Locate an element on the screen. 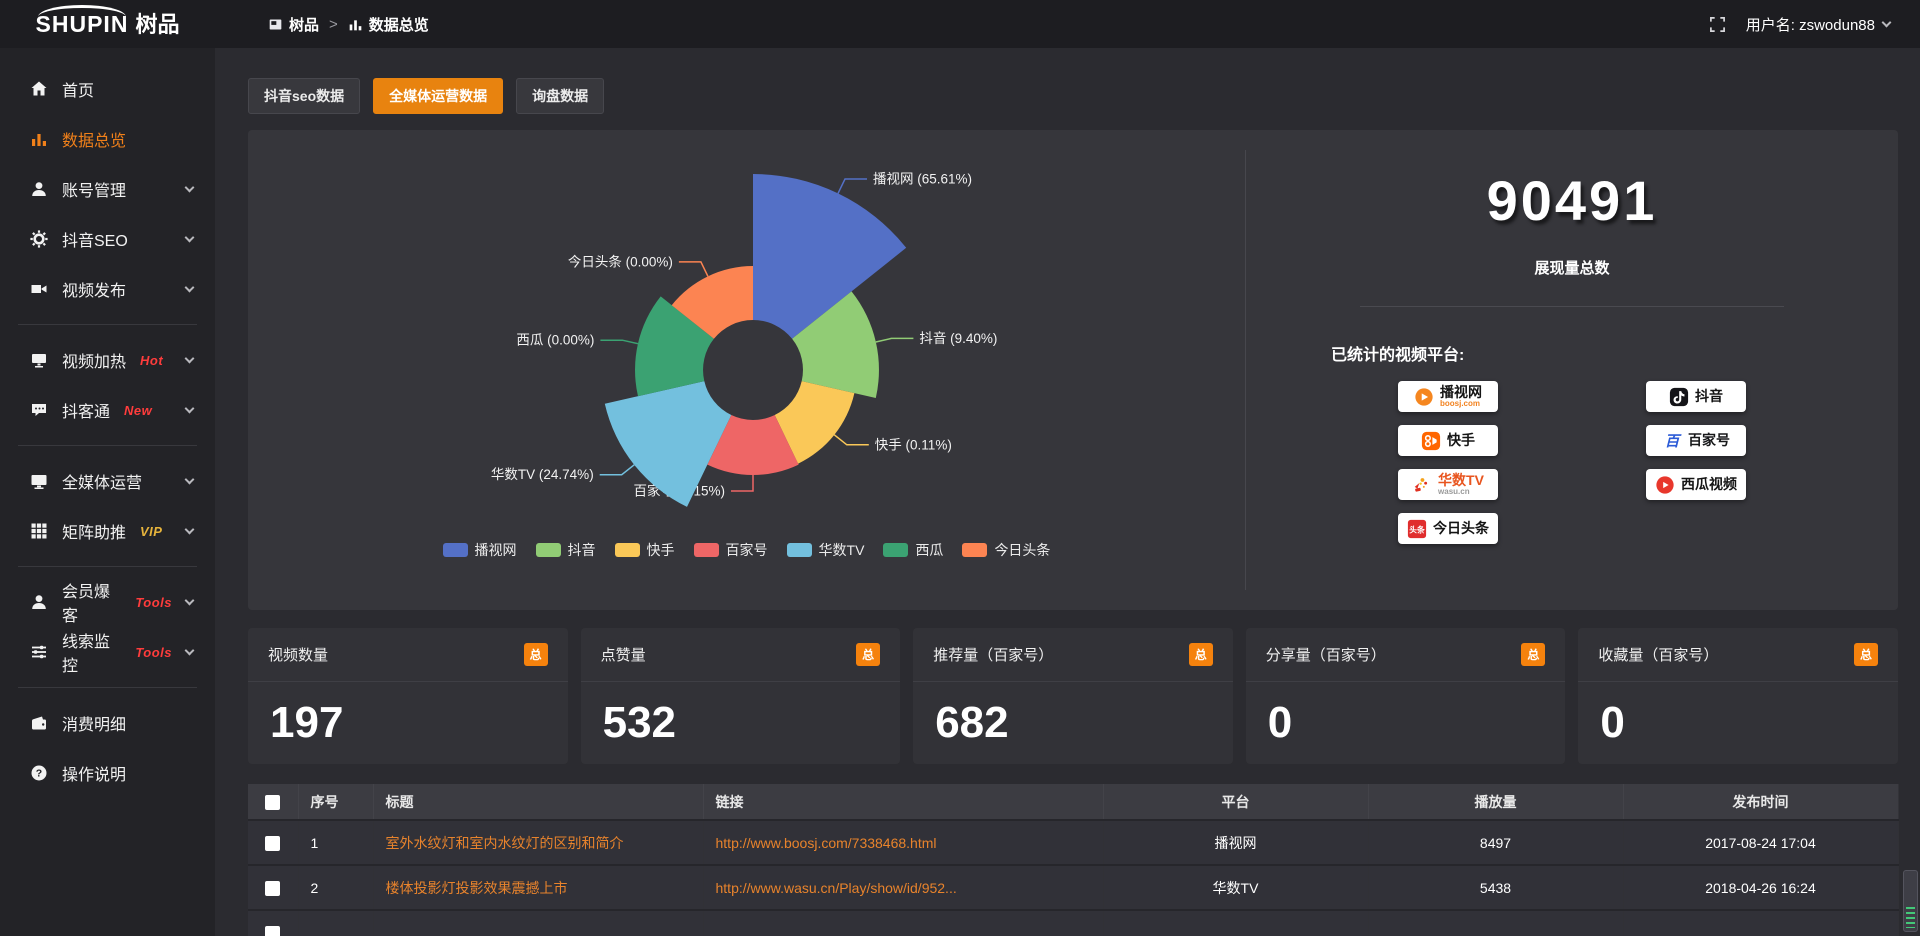 Image resolution: width=1920 pixels, height=936 pixels. sidebar-item-overview: 数据总览 is located at coordinates (107, 139).